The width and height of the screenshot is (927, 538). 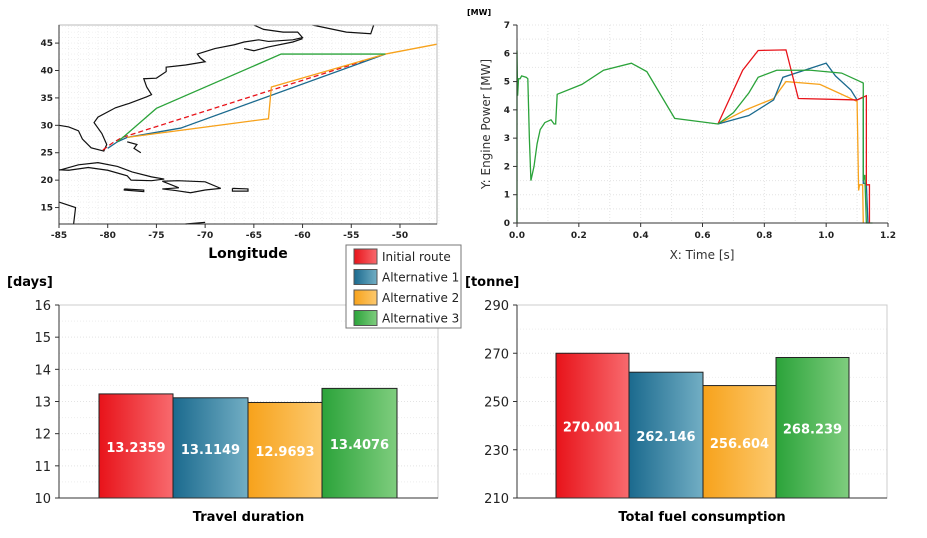 I want to click on x-tick-label: 0.4, so click(x=641, y=236).